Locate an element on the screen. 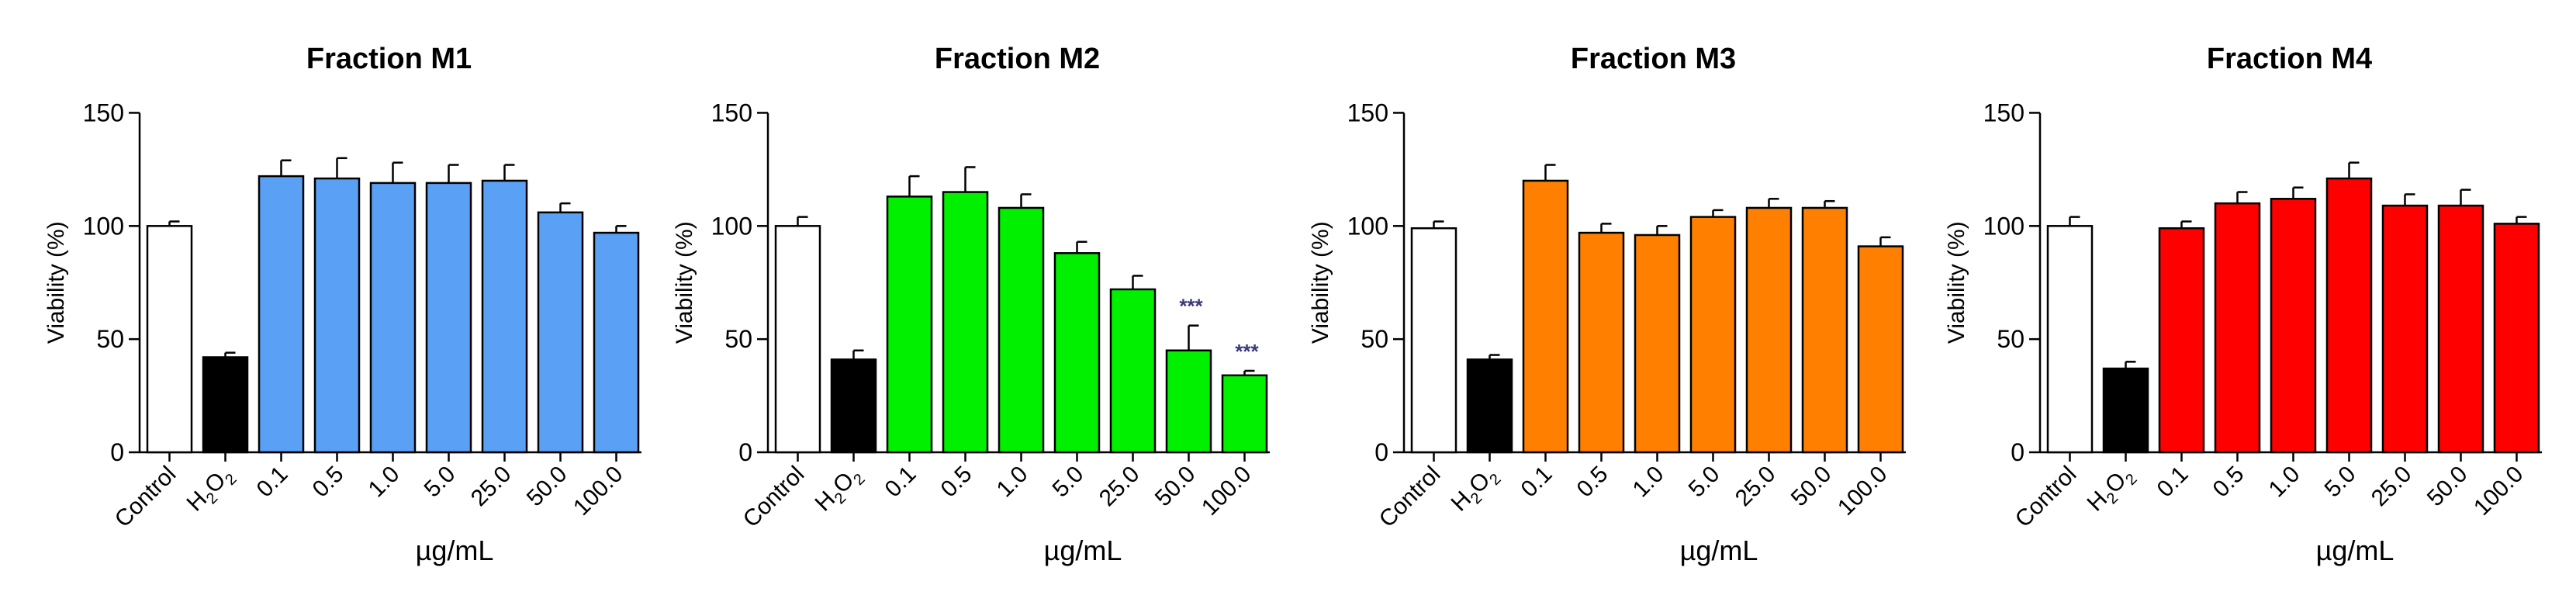  significance-label: *** is located at coordinates (1191, 306).